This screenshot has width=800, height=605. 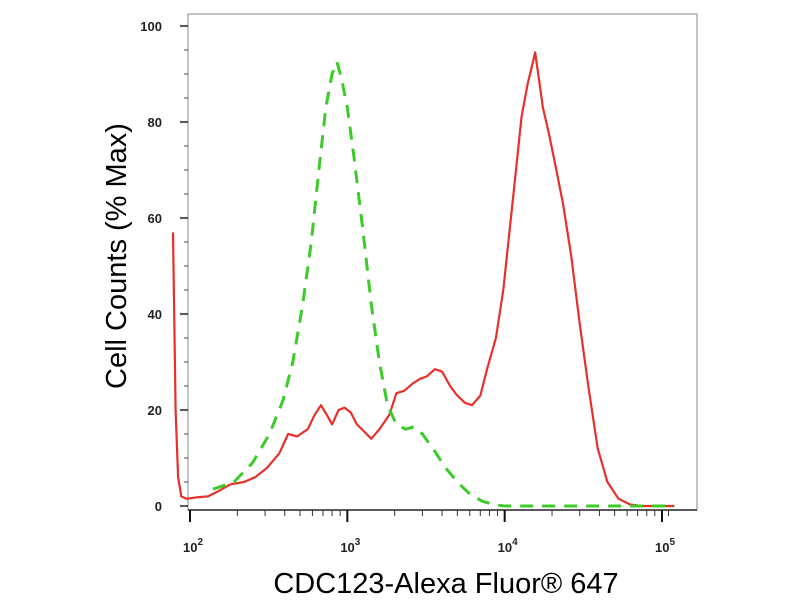 What do you see at coordinates (158, 506) in the screenshot?
I see `y-tick-label: 0` at bounding box center [158, 506].